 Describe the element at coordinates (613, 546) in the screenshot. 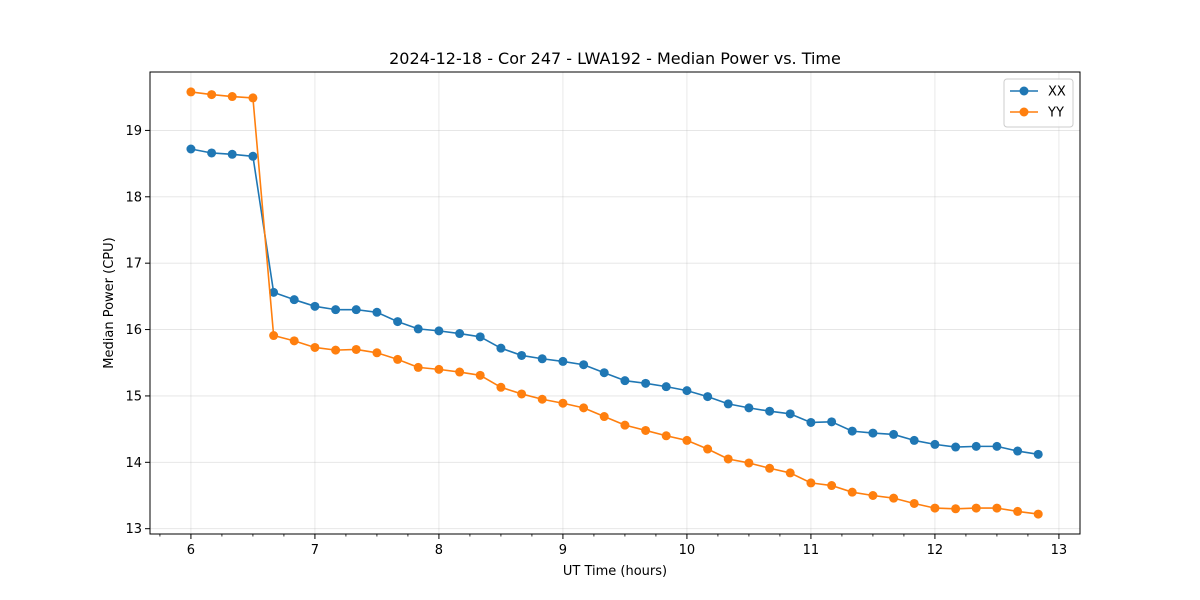

I see `x-axis-ticks: 6 7 8 9 10 11 12 13` at that location.